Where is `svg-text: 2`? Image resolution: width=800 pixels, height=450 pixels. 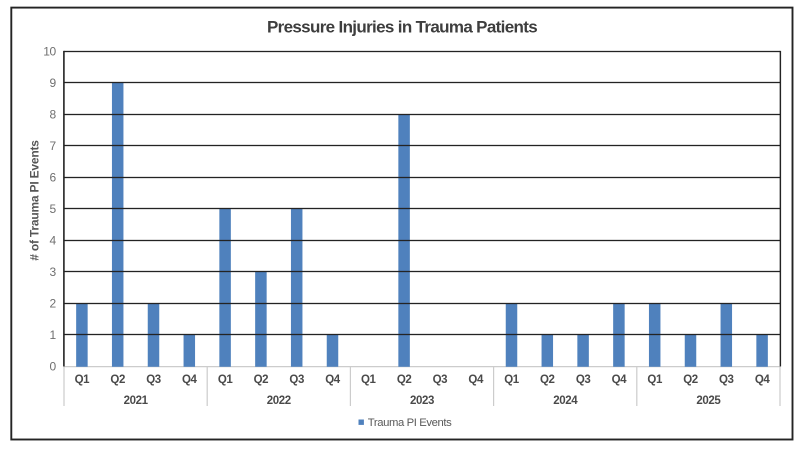 svg-text: 2 is located at coordinates (53, 303).